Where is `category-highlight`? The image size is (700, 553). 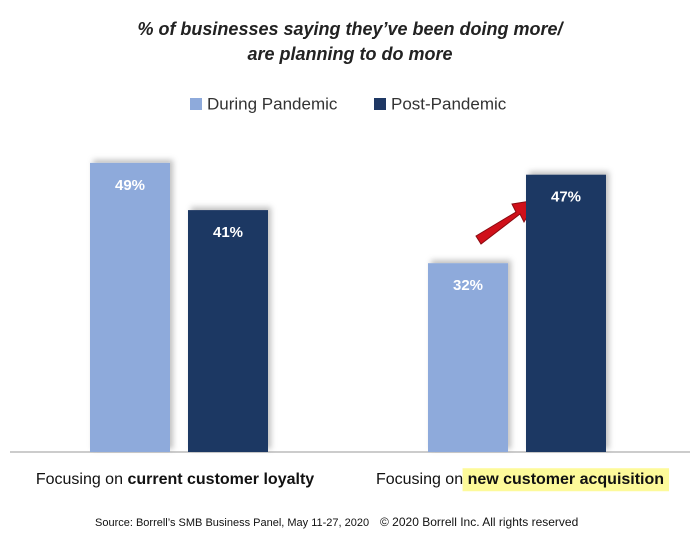 category-highlight is located at coordinates (566, 480).